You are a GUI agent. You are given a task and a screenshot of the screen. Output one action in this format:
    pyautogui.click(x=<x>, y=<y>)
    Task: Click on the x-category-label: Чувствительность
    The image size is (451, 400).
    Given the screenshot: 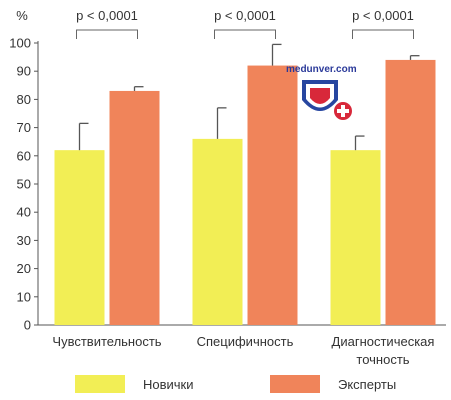 What is the action you would take?
    pyautogui.click(x=106, y=341)
    